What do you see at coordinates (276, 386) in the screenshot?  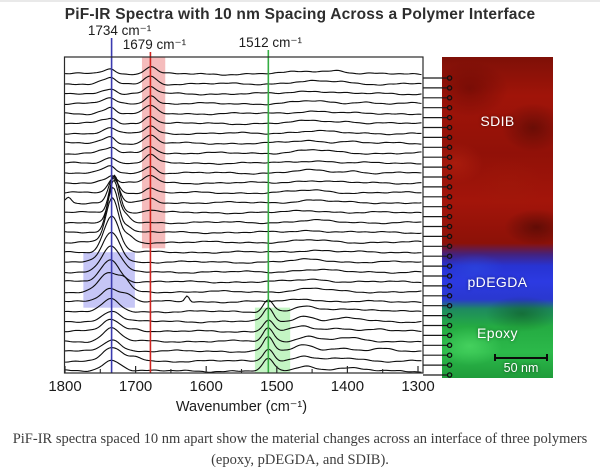 I see `x-tick-label: 1500` at bounding box center [276, 386].